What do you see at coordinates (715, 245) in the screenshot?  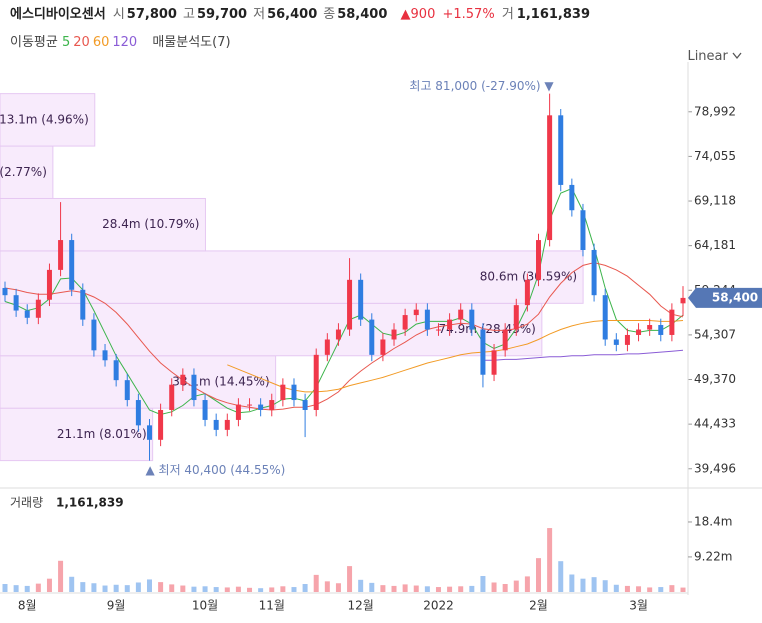 I see `y-tick-label: 64,181` at bounding box center [715, 245].